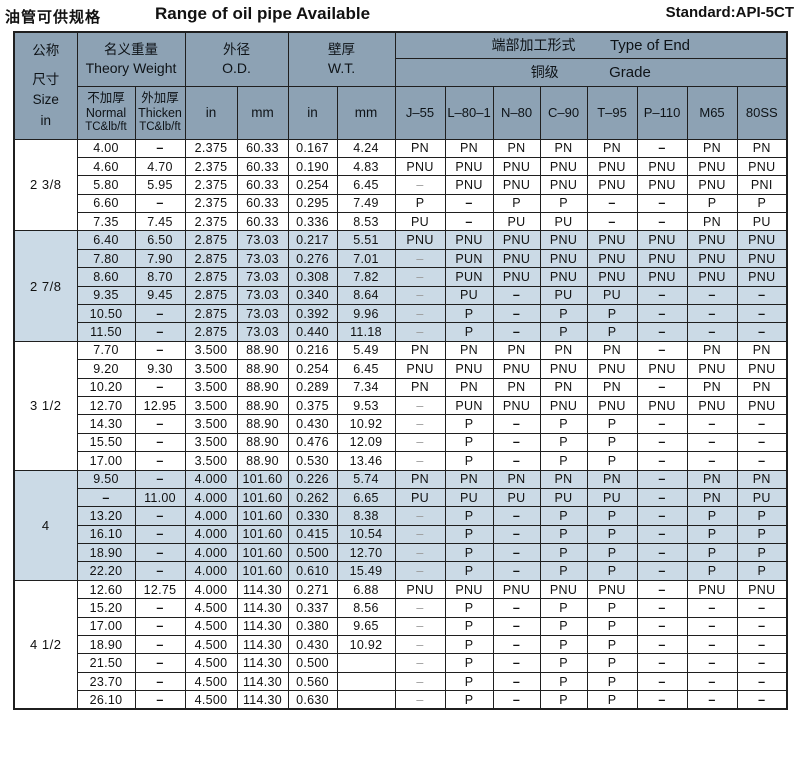  Describe the element at coordinates (106, 700) in the screenshot. I see `cell-normal: 26.10` at that location.